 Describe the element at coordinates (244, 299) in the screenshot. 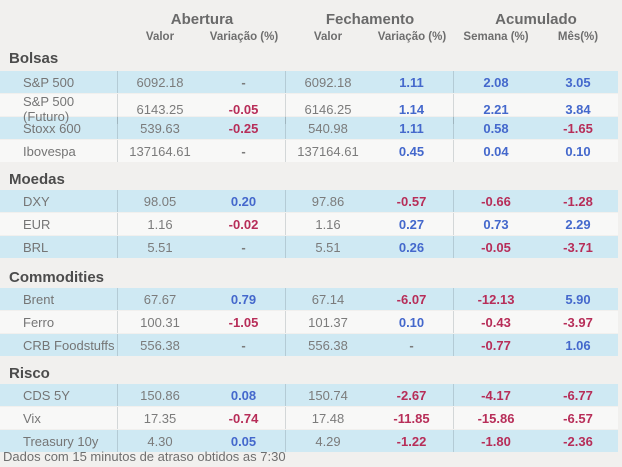

I see `cell-abertura-variacao: 0.79` at that location.